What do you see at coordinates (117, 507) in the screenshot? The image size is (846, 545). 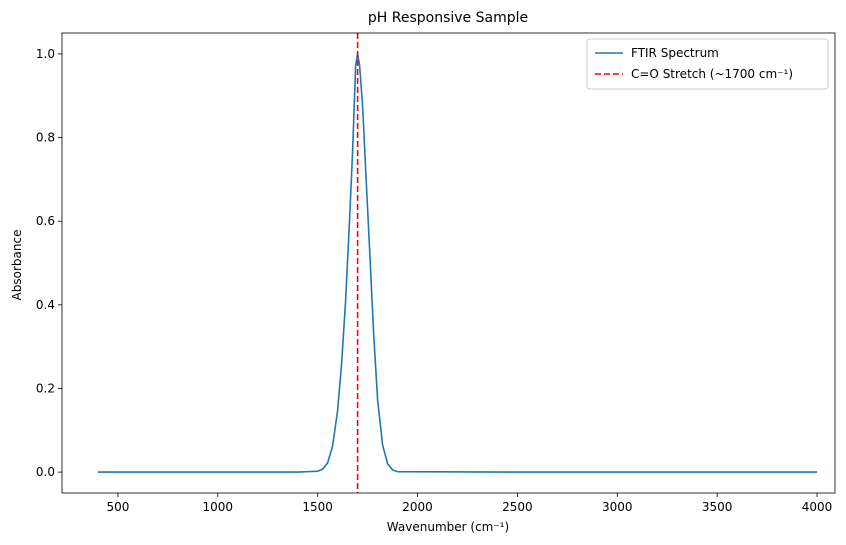 I see `x-tick-label: 500` at bounding box center [117, 507].